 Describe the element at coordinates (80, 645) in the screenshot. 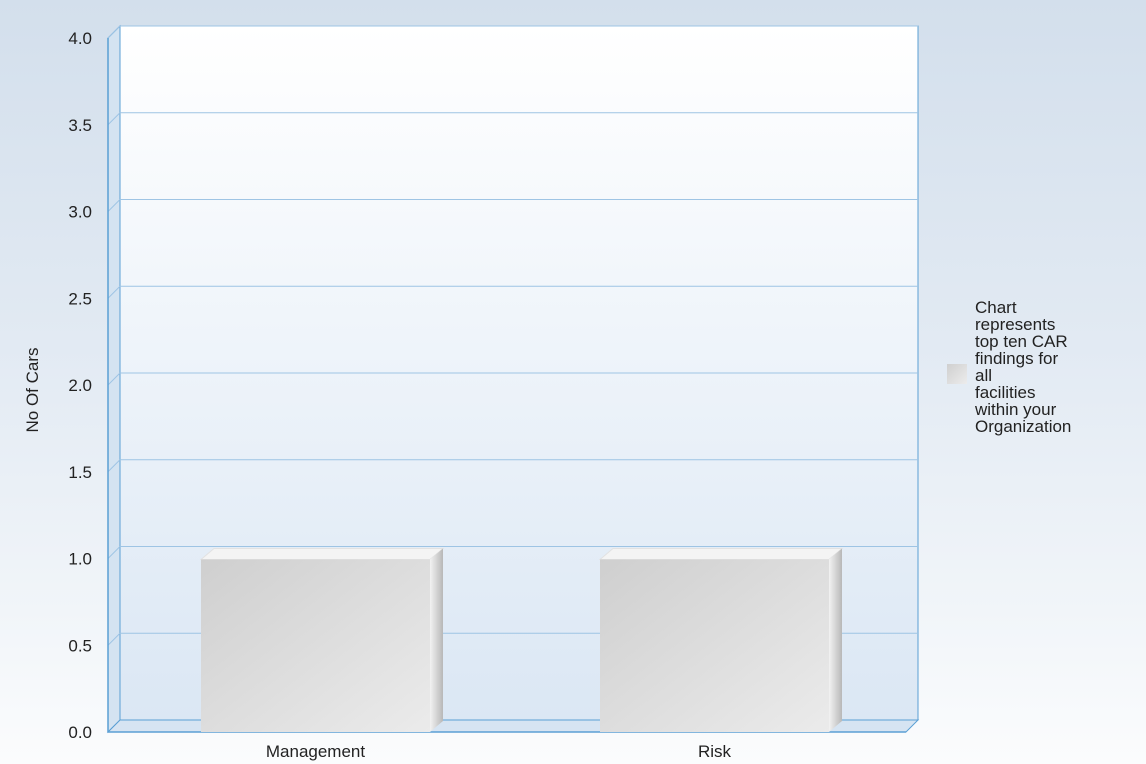

I see `y-tick-label: 0.5` at that location.